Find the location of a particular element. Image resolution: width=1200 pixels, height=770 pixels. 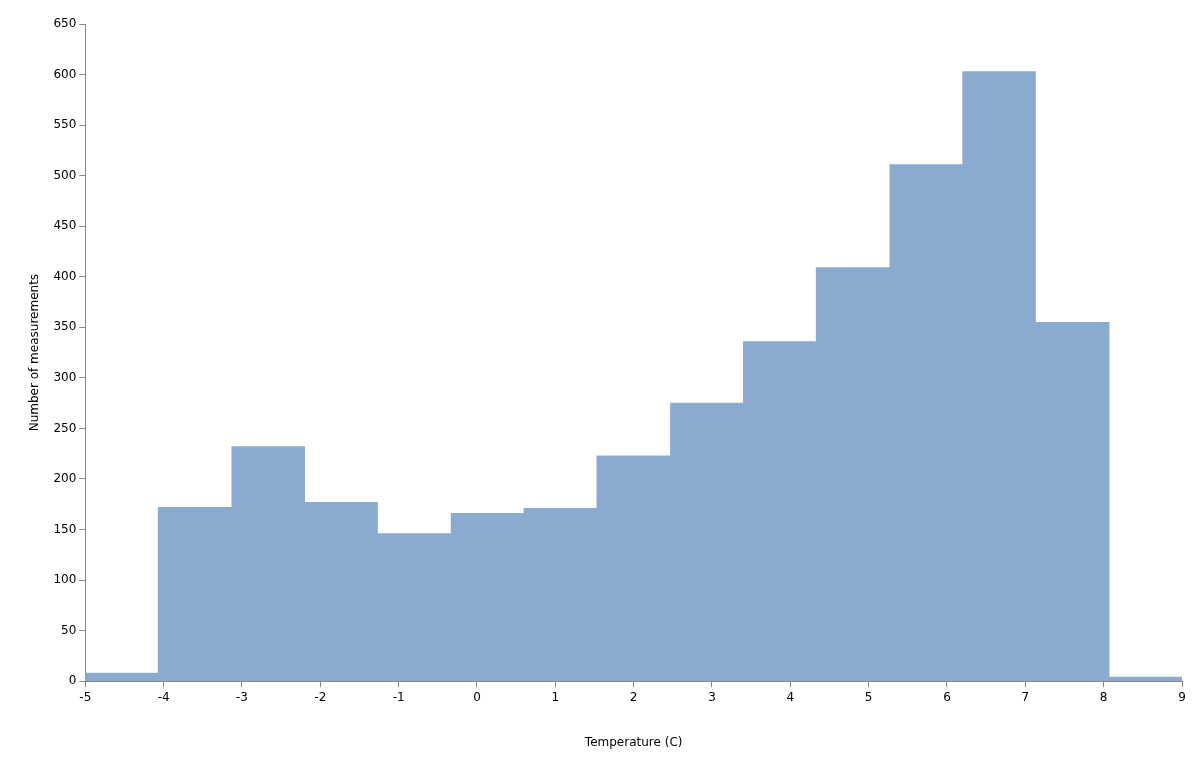

x-tick-label: 7 is located at coordinates (1025, 696).